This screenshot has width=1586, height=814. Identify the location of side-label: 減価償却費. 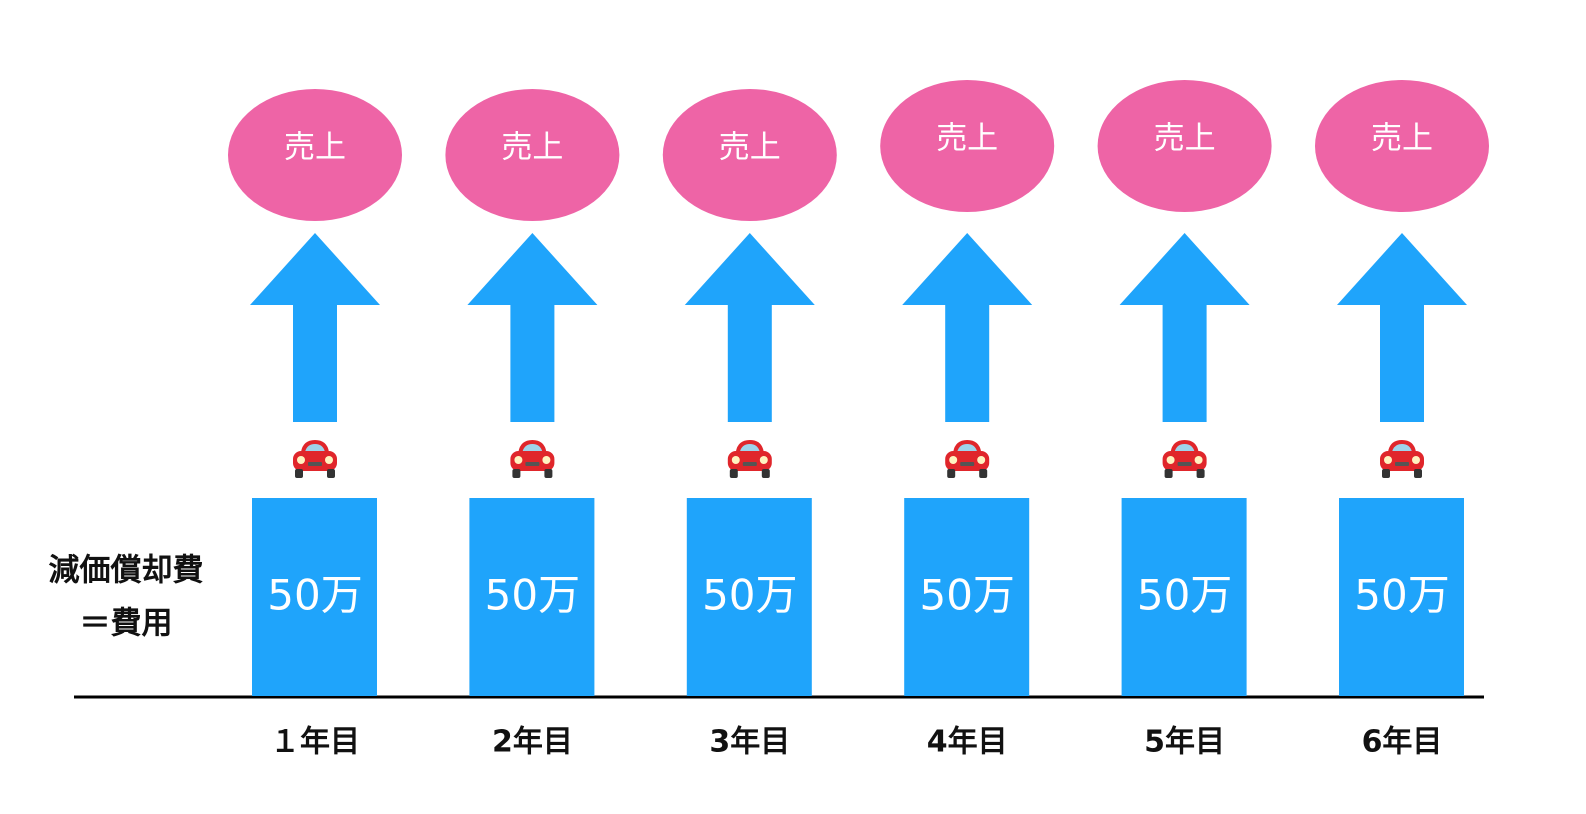
(126, 571).